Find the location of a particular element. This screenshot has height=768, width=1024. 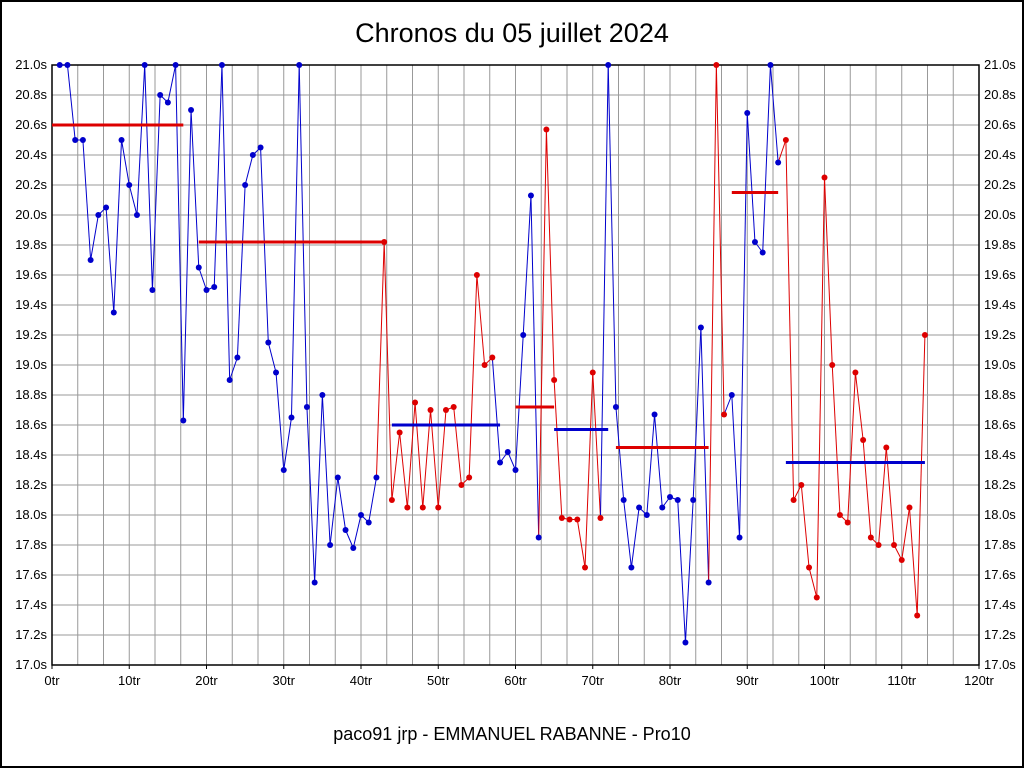

y-axis-tick-label-right: 17.6s is located at coordinates (1000, 574).